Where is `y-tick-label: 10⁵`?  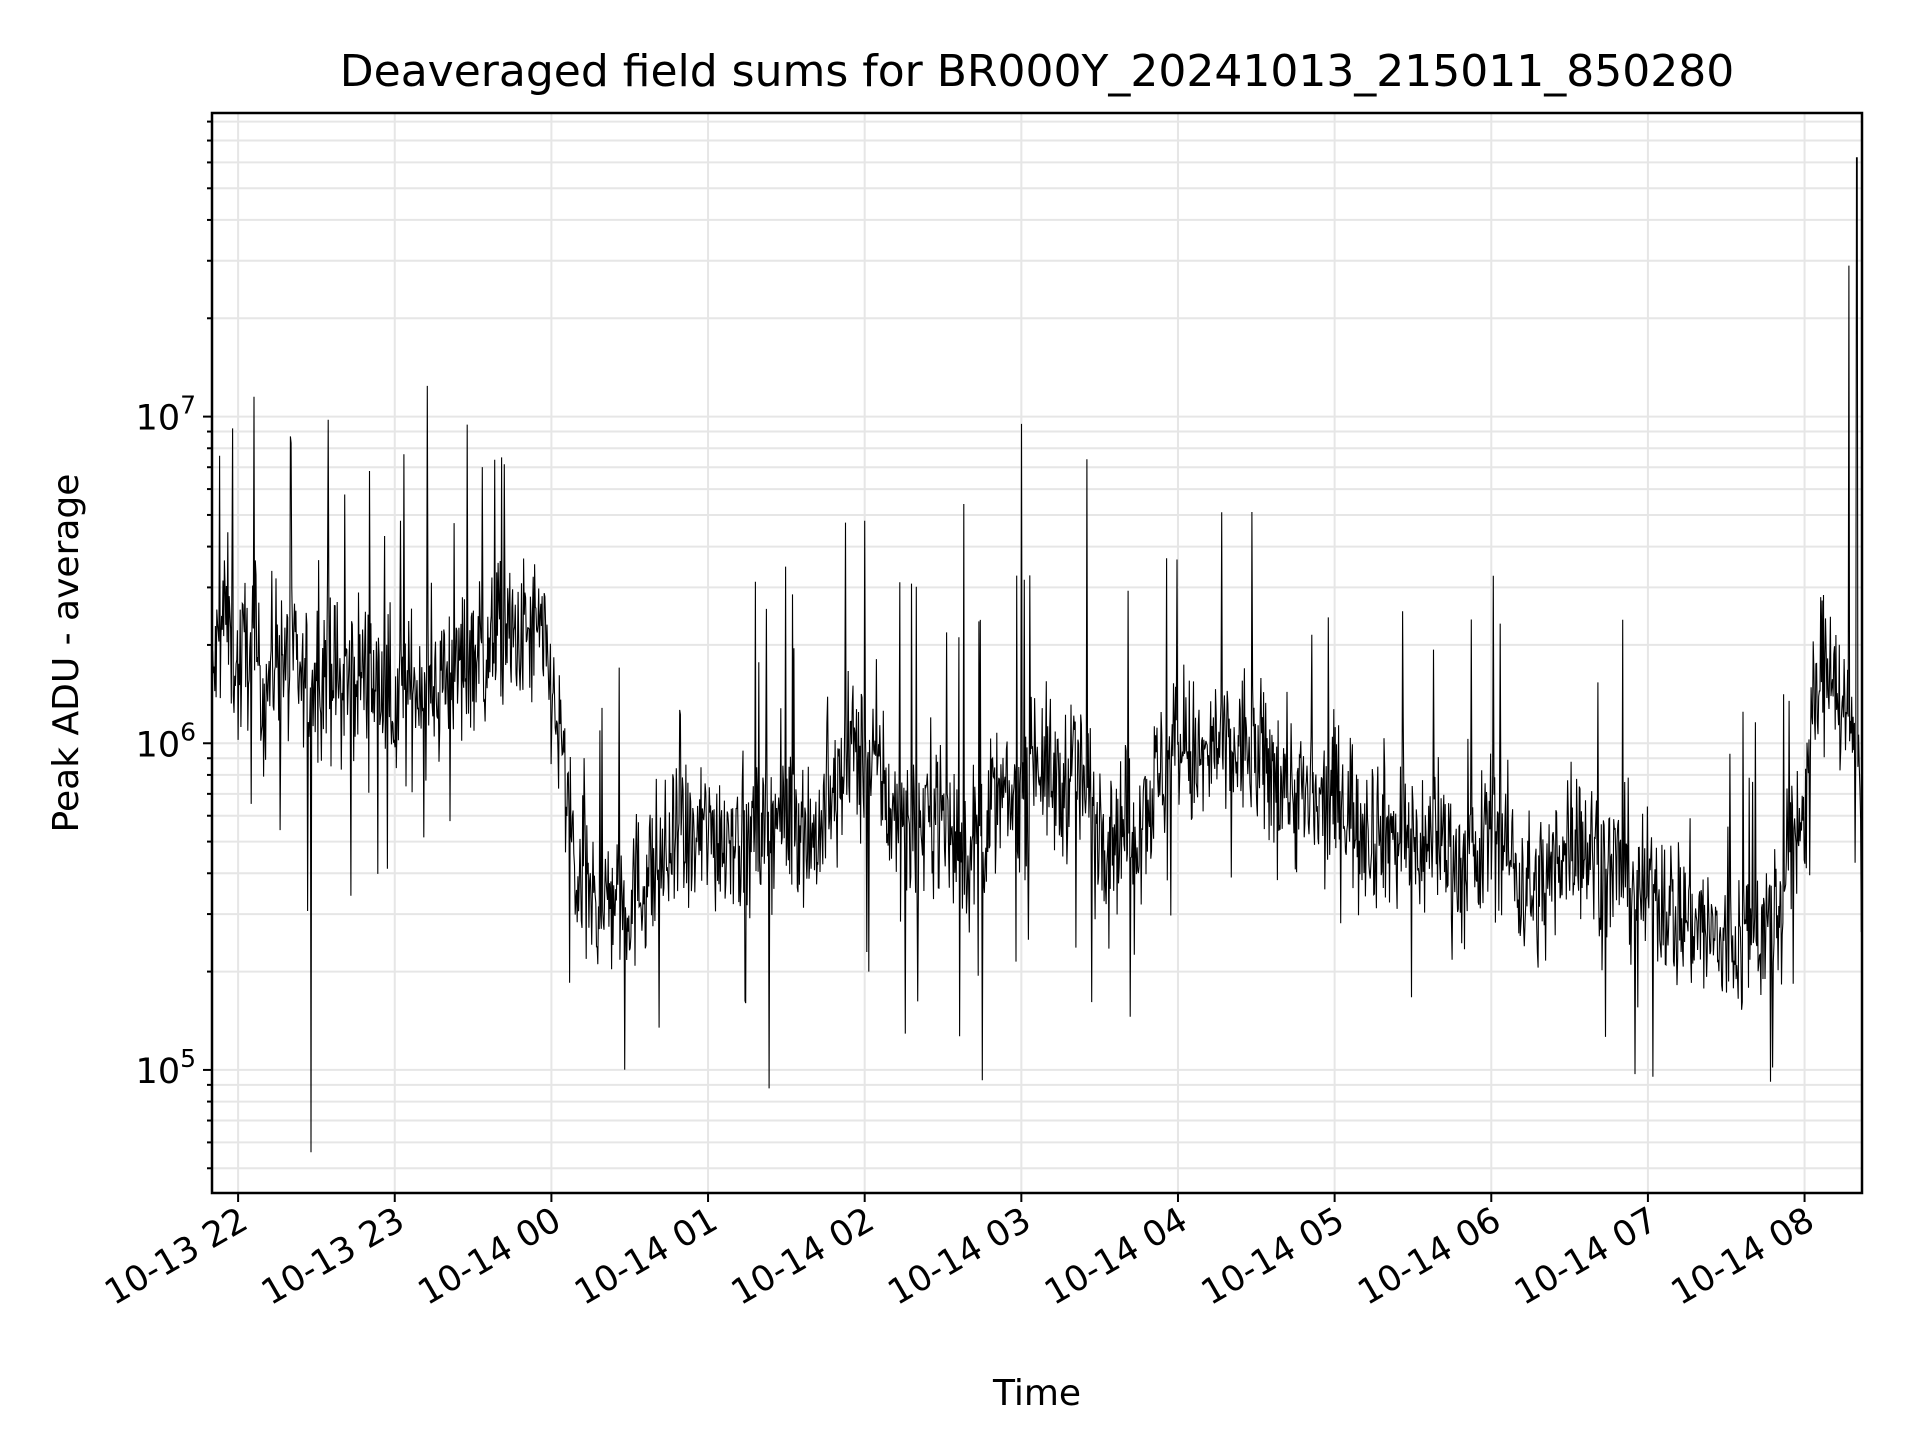 y-tick-label: 10⁵ is located at coordinates (166, 1068).